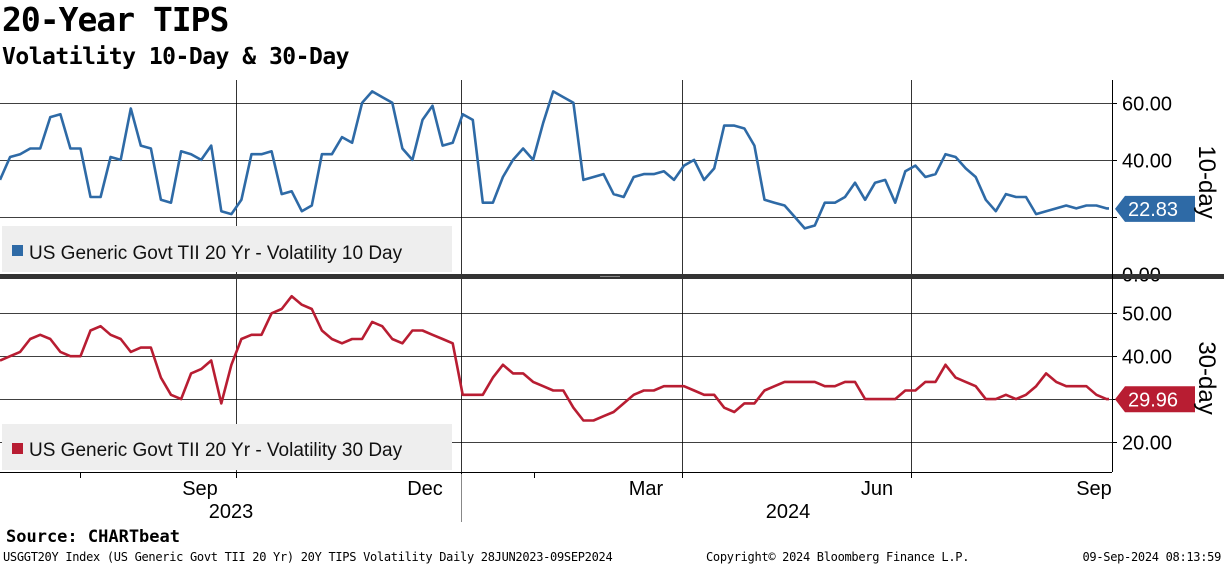  What do you see at coordinates (1147, 162) in the screenshot?
I see `y-tick-label-10-day: 40.00` at bounding box center [1147, 162].